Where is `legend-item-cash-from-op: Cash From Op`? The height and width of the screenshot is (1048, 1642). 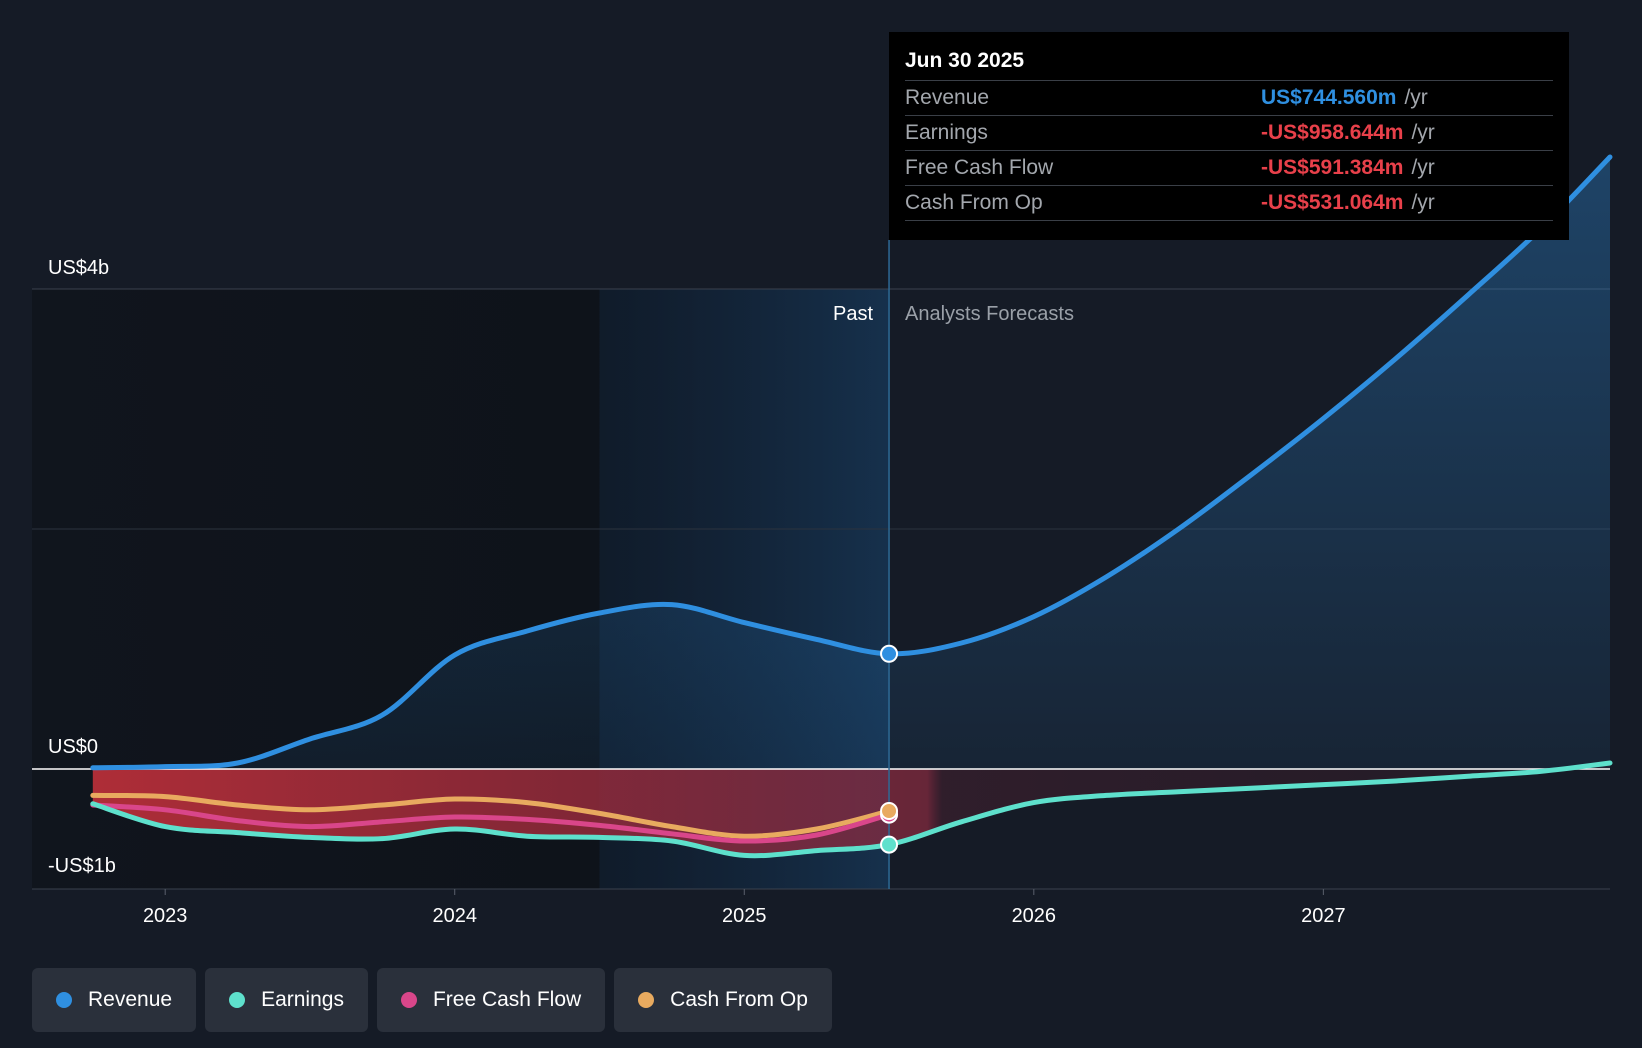
legend-item-cash-from-op: Cash From Op is located at coordinates (723, 1000).